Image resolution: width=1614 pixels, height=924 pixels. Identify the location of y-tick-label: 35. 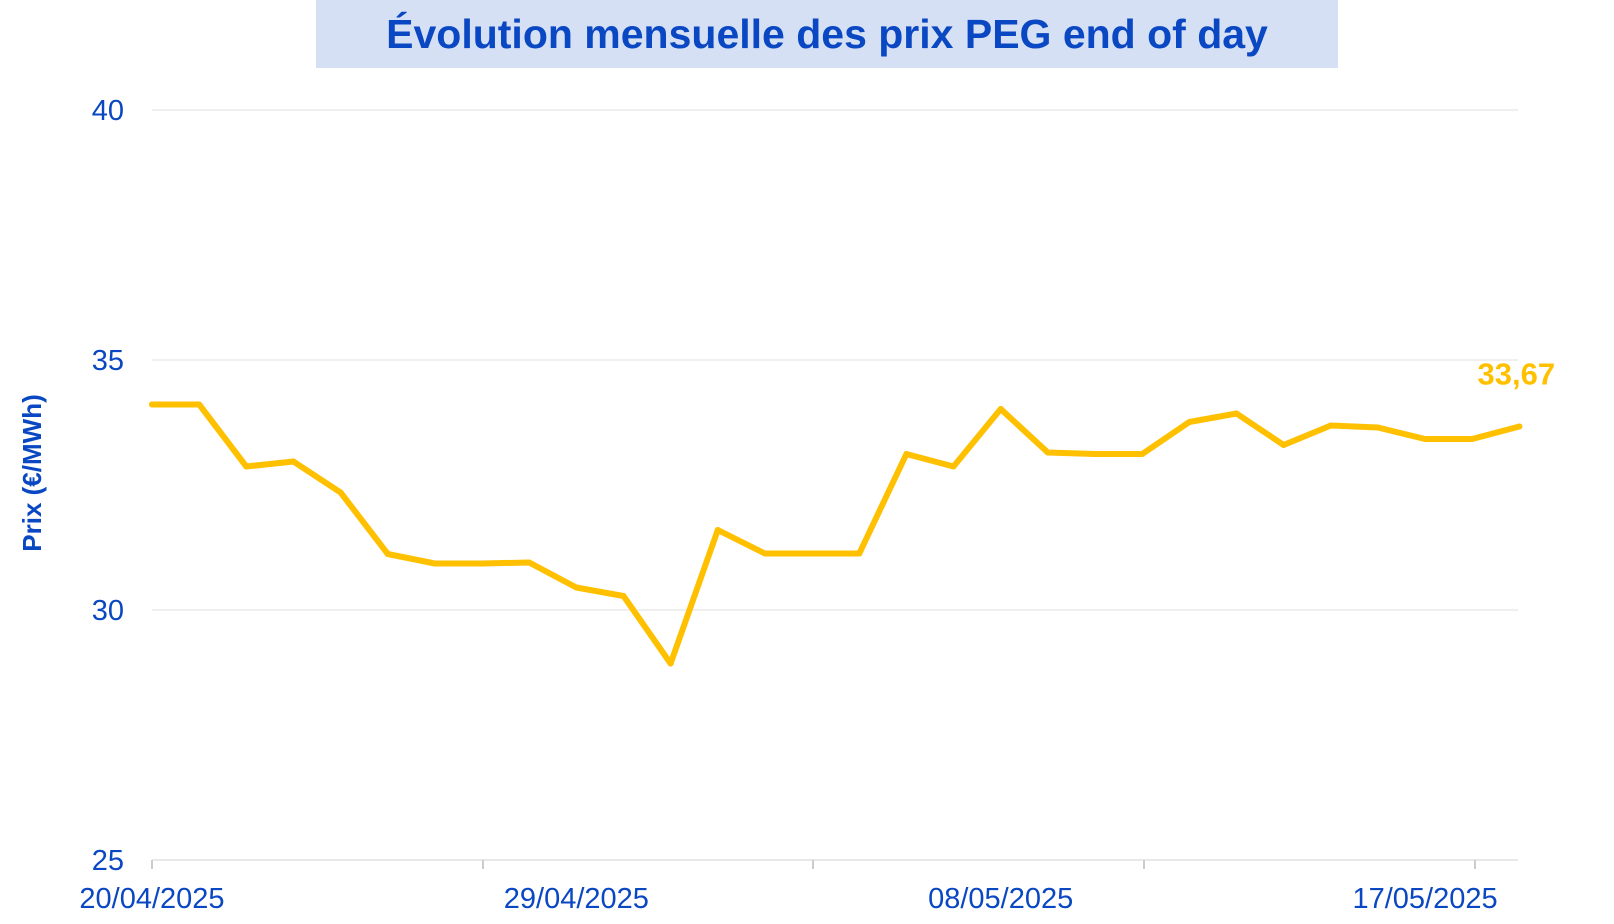
(108, 361).